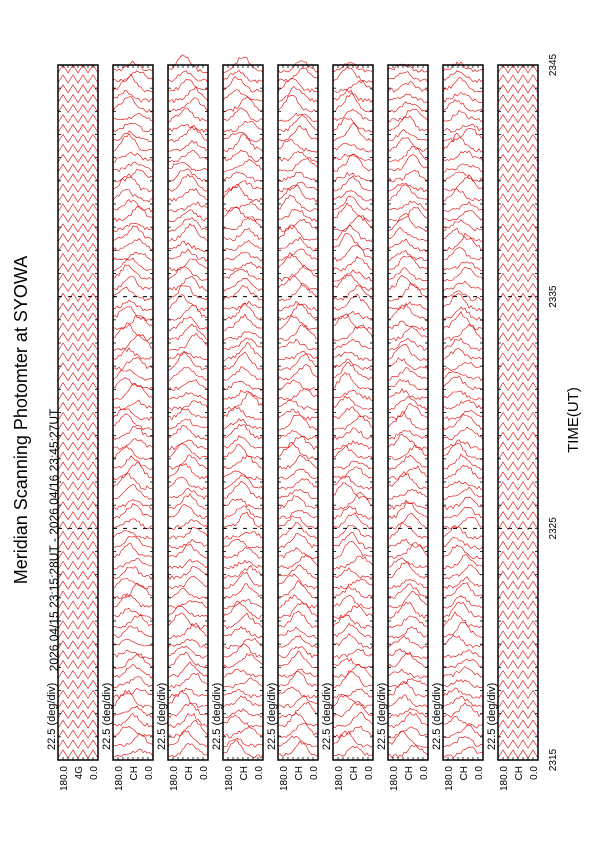 The width and height of the screenshot is (595, 842). Describe the element at coordinates (382, 716) in the screenshot. I see `scale-label: 22.5 (deg/div)` at that location.